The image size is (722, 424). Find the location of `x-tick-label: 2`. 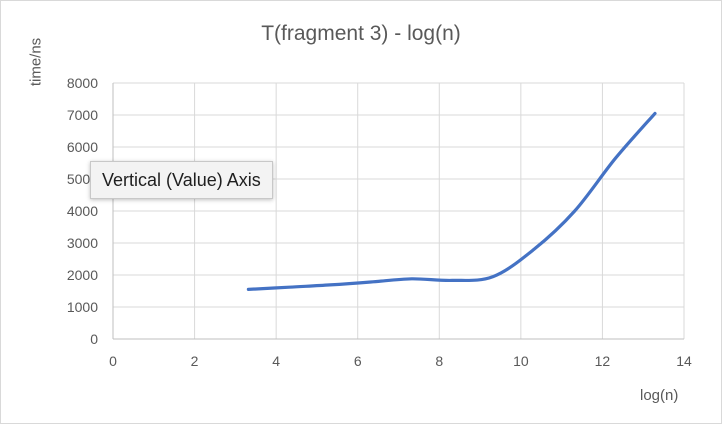

x-tick-label: 2 is located at coordinates (195, 361).